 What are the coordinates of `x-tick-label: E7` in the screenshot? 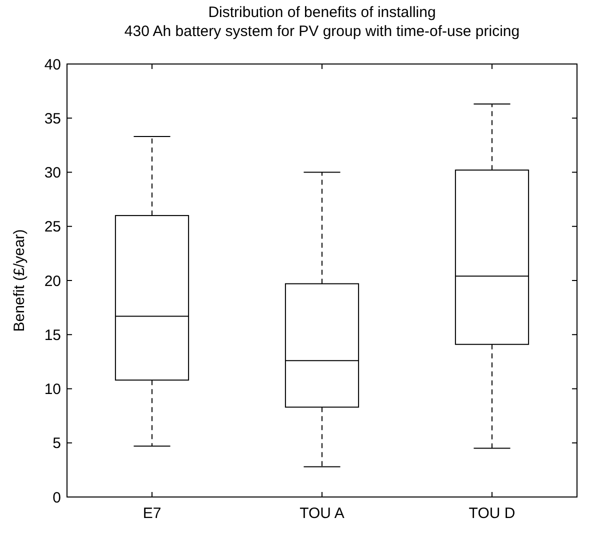 It's located at (152, 513).